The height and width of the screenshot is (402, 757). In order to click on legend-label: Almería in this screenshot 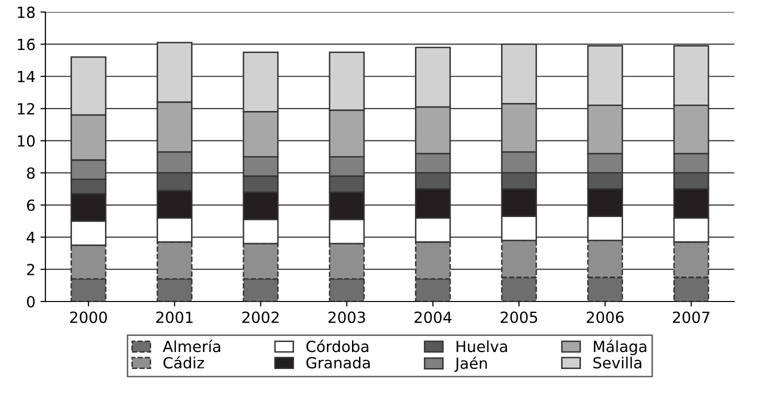, I will do `click(191, 346)`.